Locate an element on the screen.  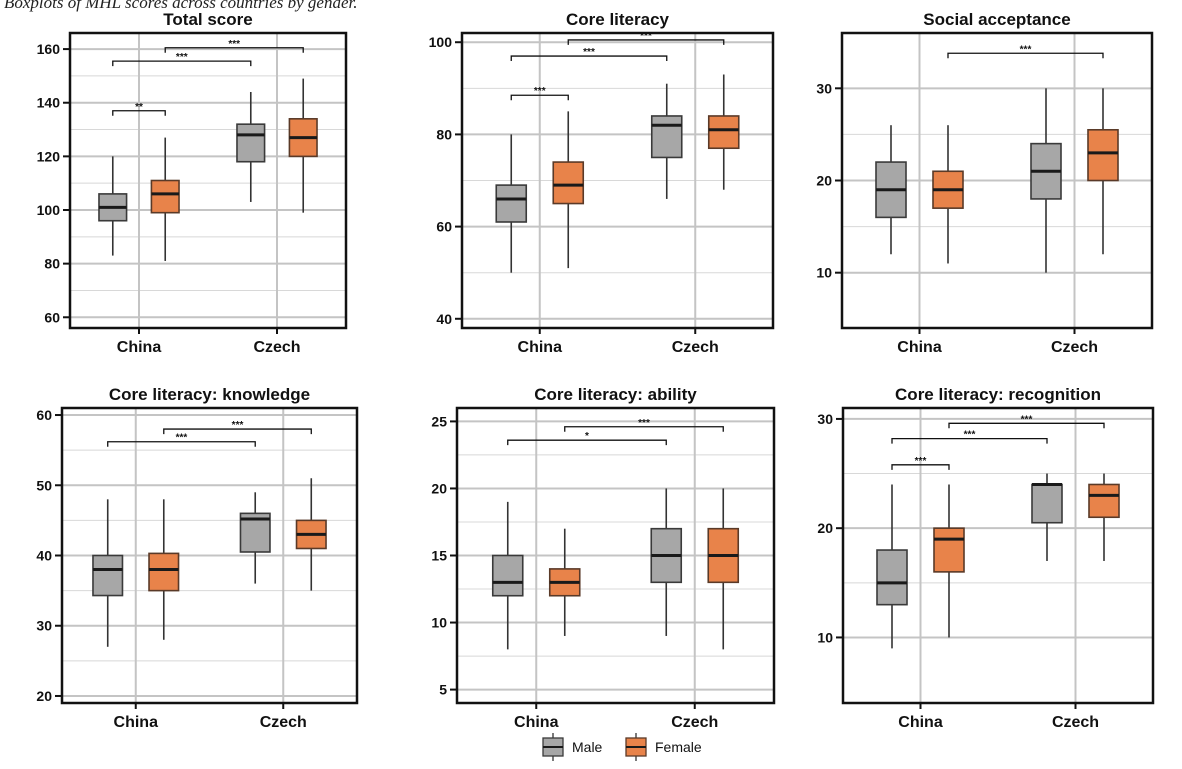
significance-bracket: ** is located at coordinates (139, 109).